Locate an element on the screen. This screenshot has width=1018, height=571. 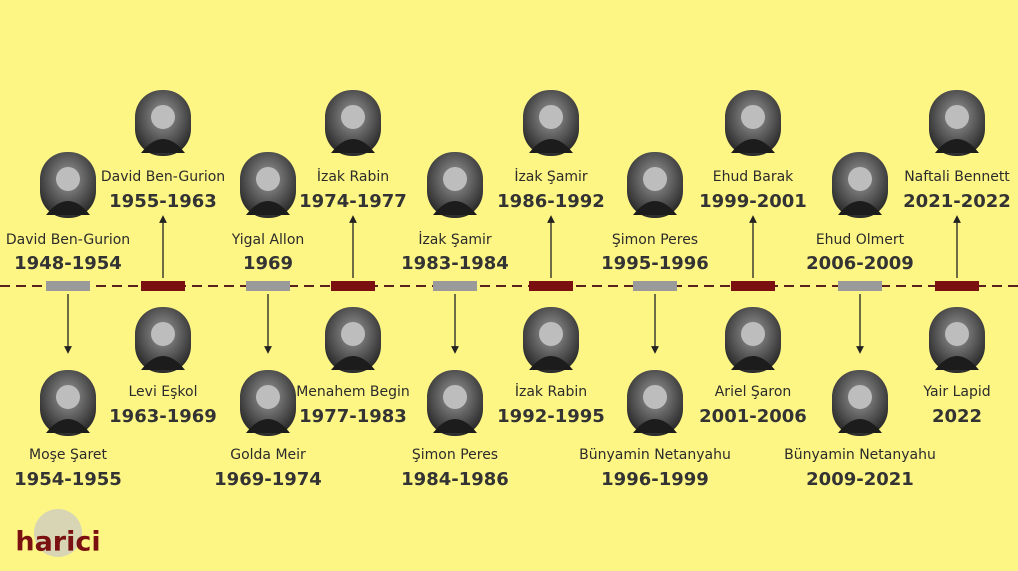
logo-text: harici is located at coordinates (57, 542).